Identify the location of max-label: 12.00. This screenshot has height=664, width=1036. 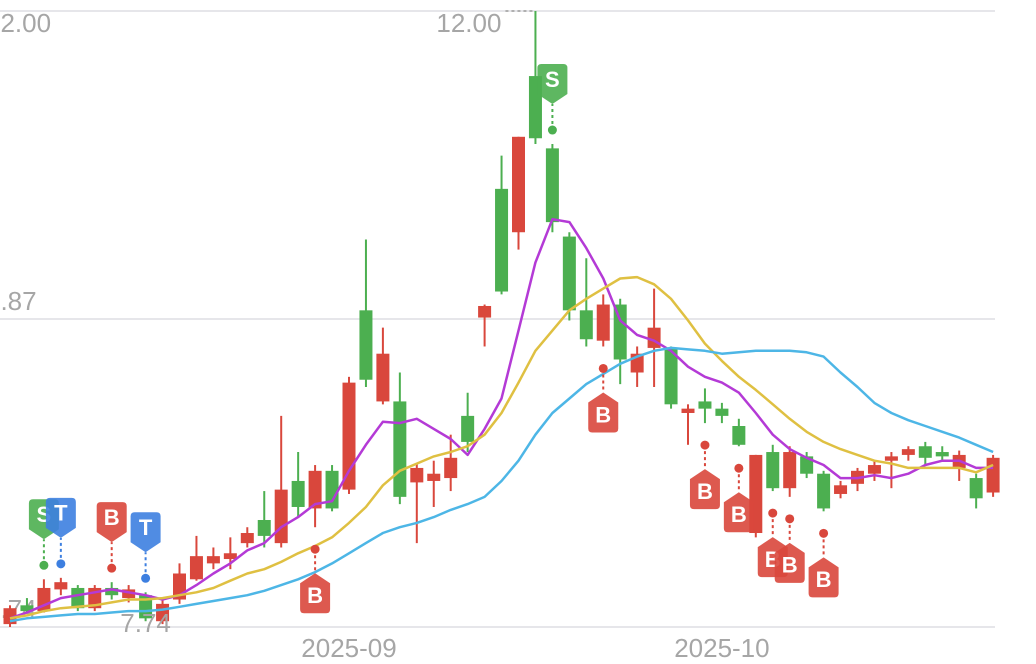
(468, 23).